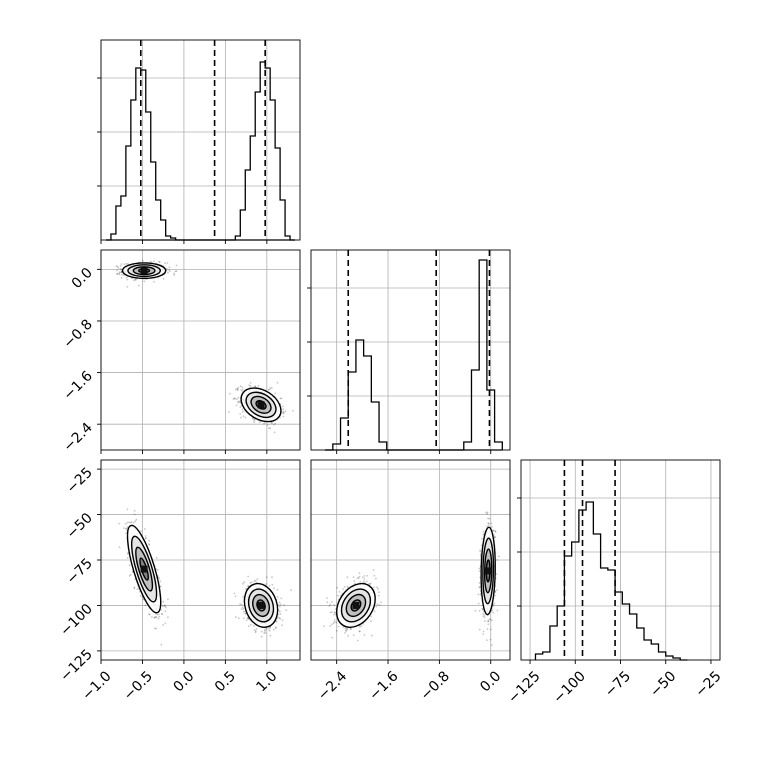 The image size is (760, 760). I want to click on y-tick-label-2-2: −75, so click(80, 572).